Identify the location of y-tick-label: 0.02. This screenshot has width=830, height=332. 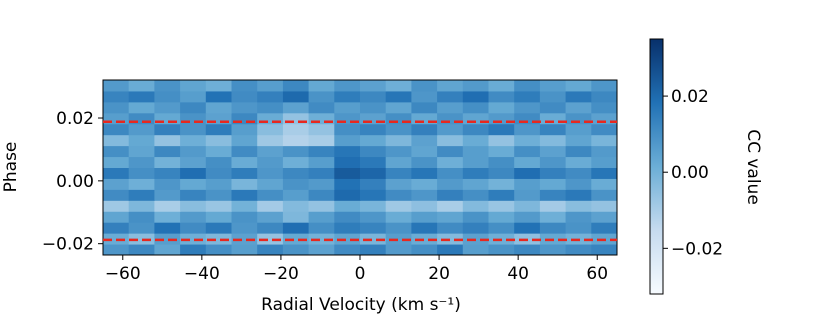
(75, 119).